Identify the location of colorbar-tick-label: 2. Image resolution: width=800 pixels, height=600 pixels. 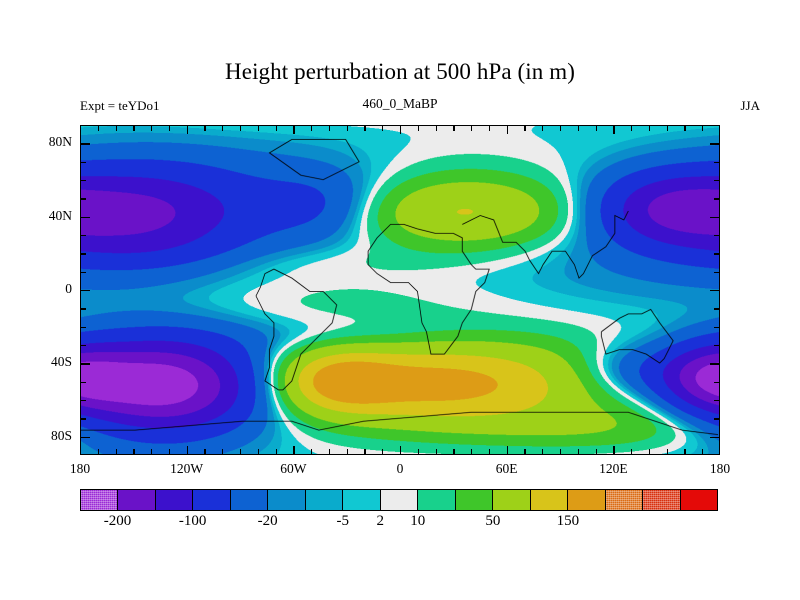
(380, 521).